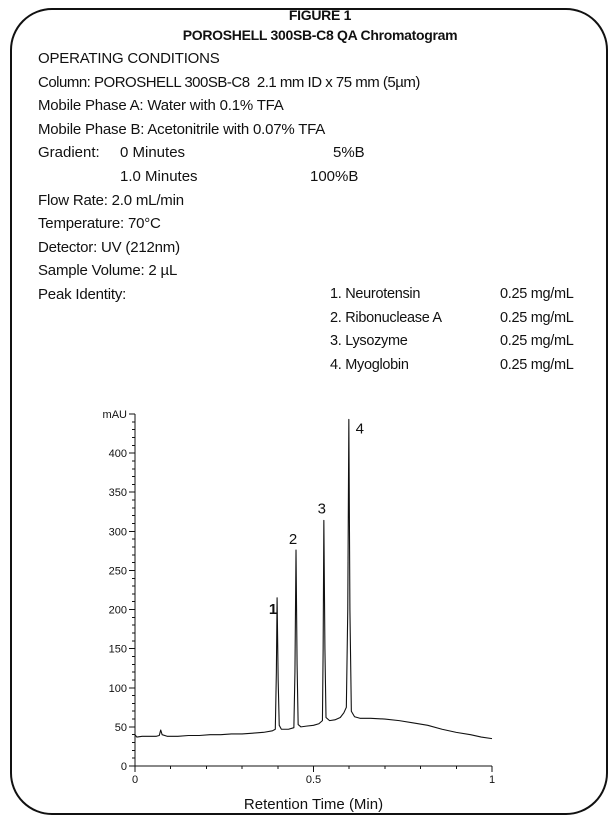 Image resolution: width=610 pixels, height=819 pixels. What do you see at coordinates (386, 317) in the screenshot?
I see `peak-name: 2. Ribonuclease A` at bounding box center [386, 317].